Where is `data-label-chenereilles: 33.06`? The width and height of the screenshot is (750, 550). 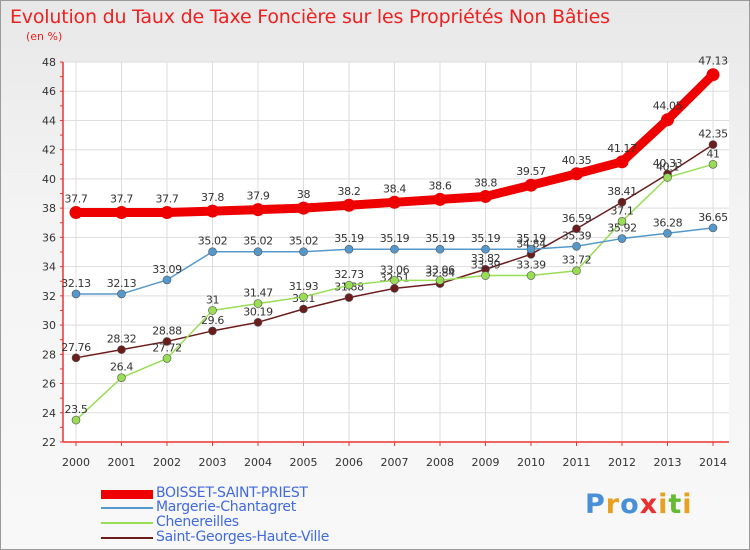 data-label-chenereilles: 33.06 is located at coordinates (440, 269).